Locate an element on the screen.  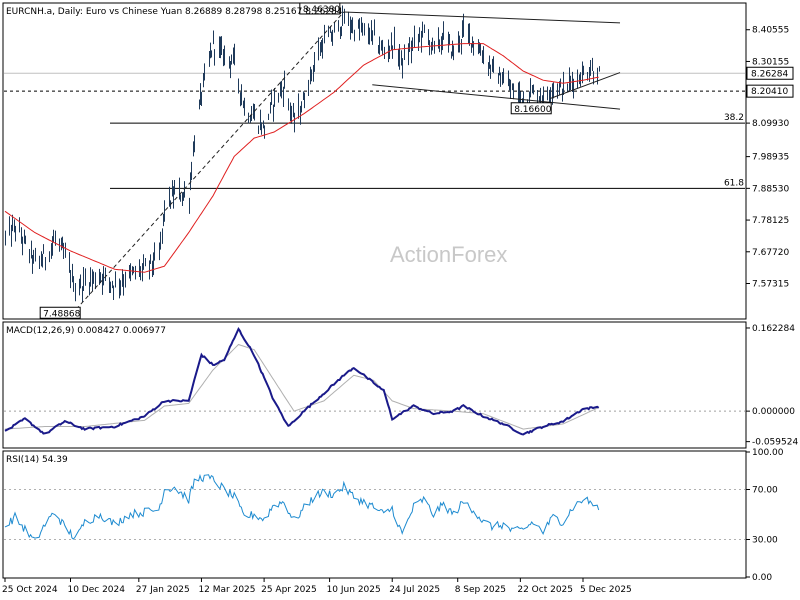
macd-axis-tick-label: 0.000000 is located at coordinates (773, 412).